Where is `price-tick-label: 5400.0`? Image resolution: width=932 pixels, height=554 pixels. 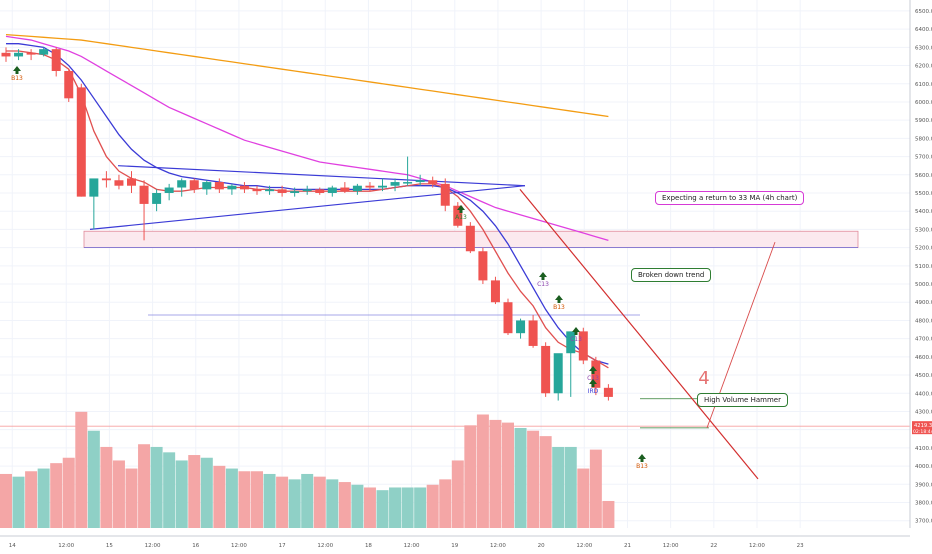 price-tick-label: 5400.0 is located at coordinates (923, 212).